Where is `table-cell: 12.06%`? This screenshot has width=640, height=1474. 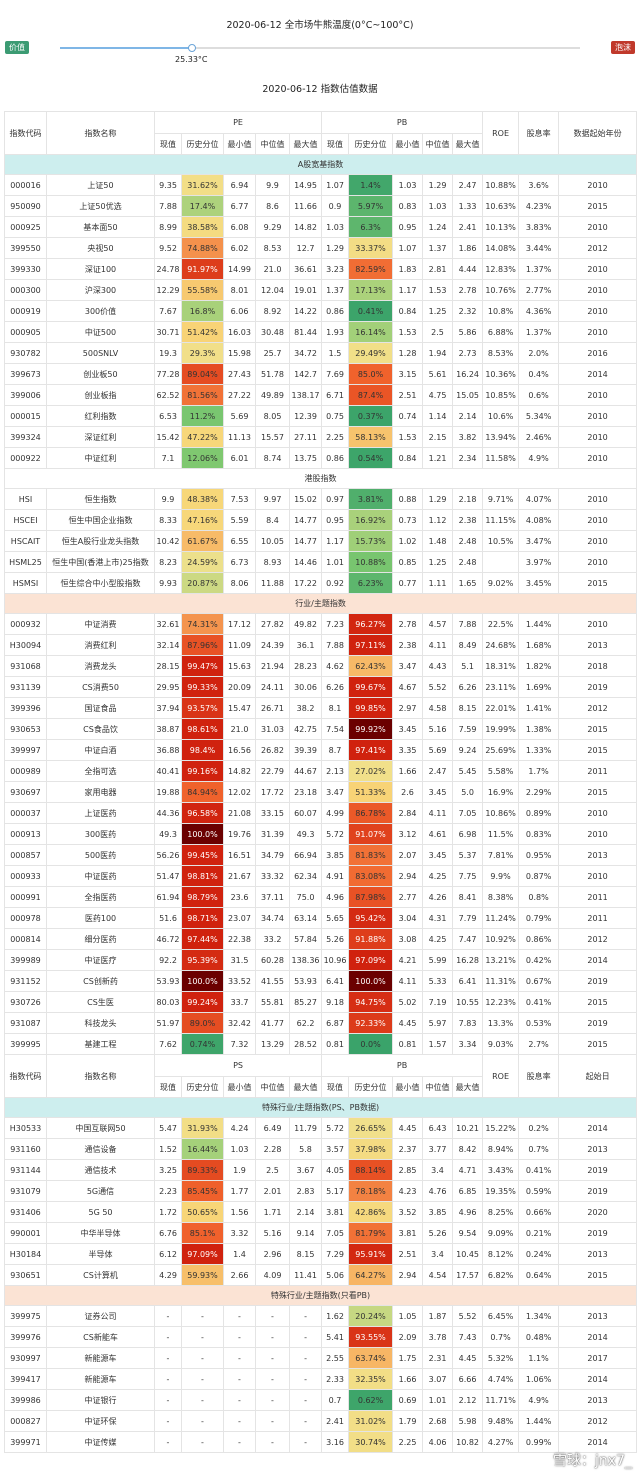 table-cell: 12.06% is located at coordinates (202, 458).